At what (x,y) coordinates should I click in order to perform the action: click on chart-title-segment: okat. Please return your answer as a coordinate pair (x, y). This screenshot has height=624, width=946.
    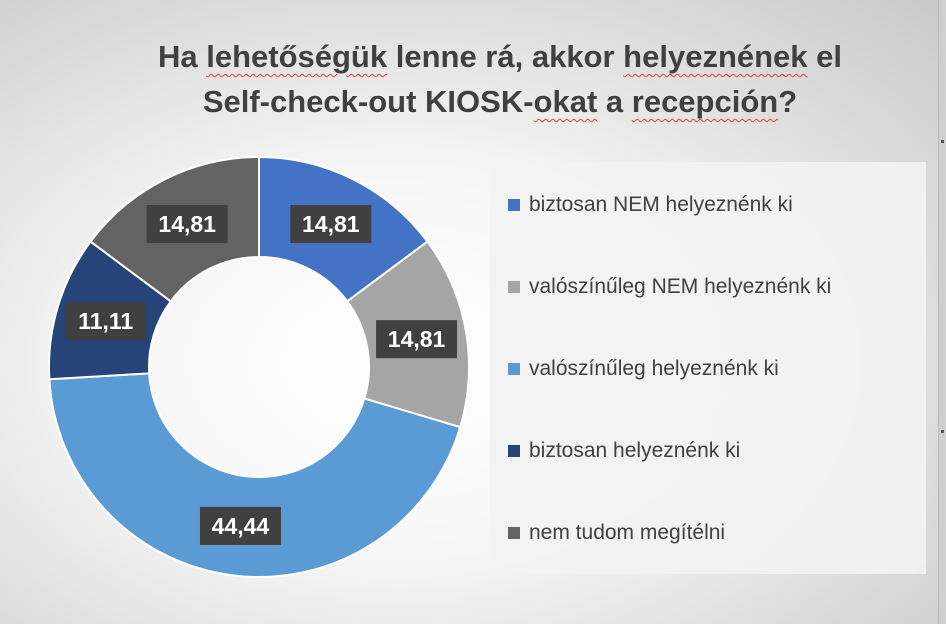
    Looking at the image, I should click on (565, 101).